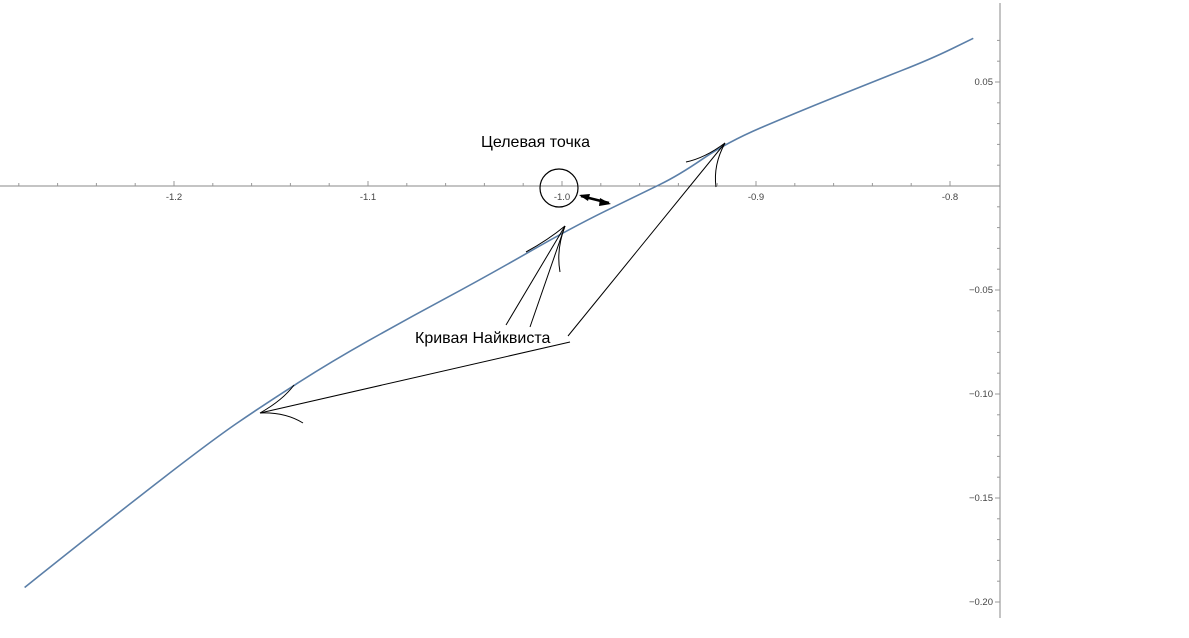  I want to click on x-tick-label: -0.8, so click(950, 197).